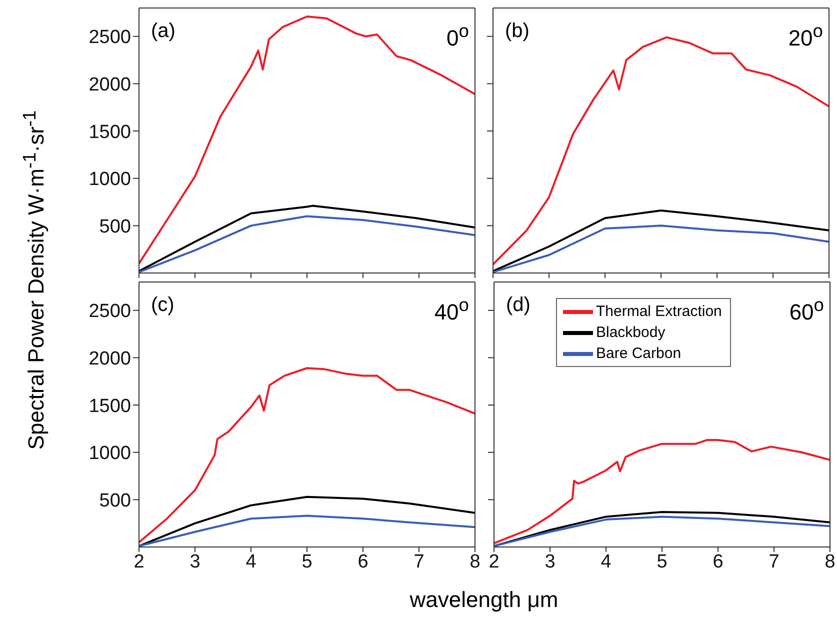 The image size is (837, 618). I want to click on legend-label: Bare Carbon, so click(639, 354).